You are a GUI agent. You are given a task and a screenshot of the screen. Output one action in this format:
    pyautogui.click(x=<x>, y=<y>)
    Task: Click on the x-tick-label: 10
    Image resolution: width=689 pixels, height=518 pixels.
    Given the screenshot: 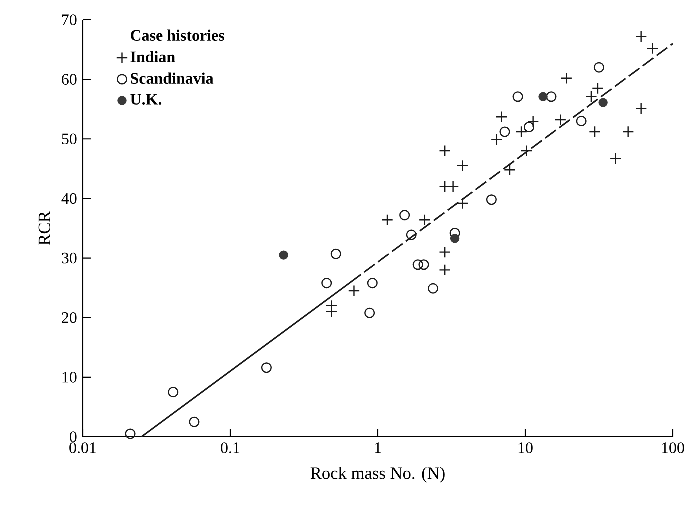 What is the action you would take?
    pyautogui.click(x=525, y=448)
    